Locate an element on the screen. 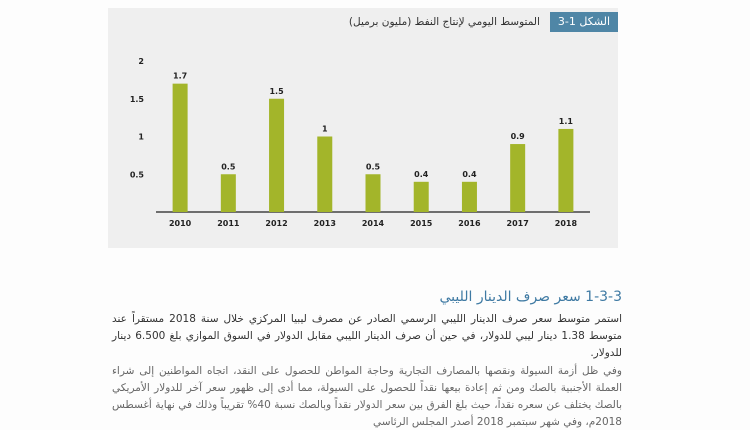 This screenshot has height=431, width=750. x-tick-label: 2010 is located at coordinates (180, 223).